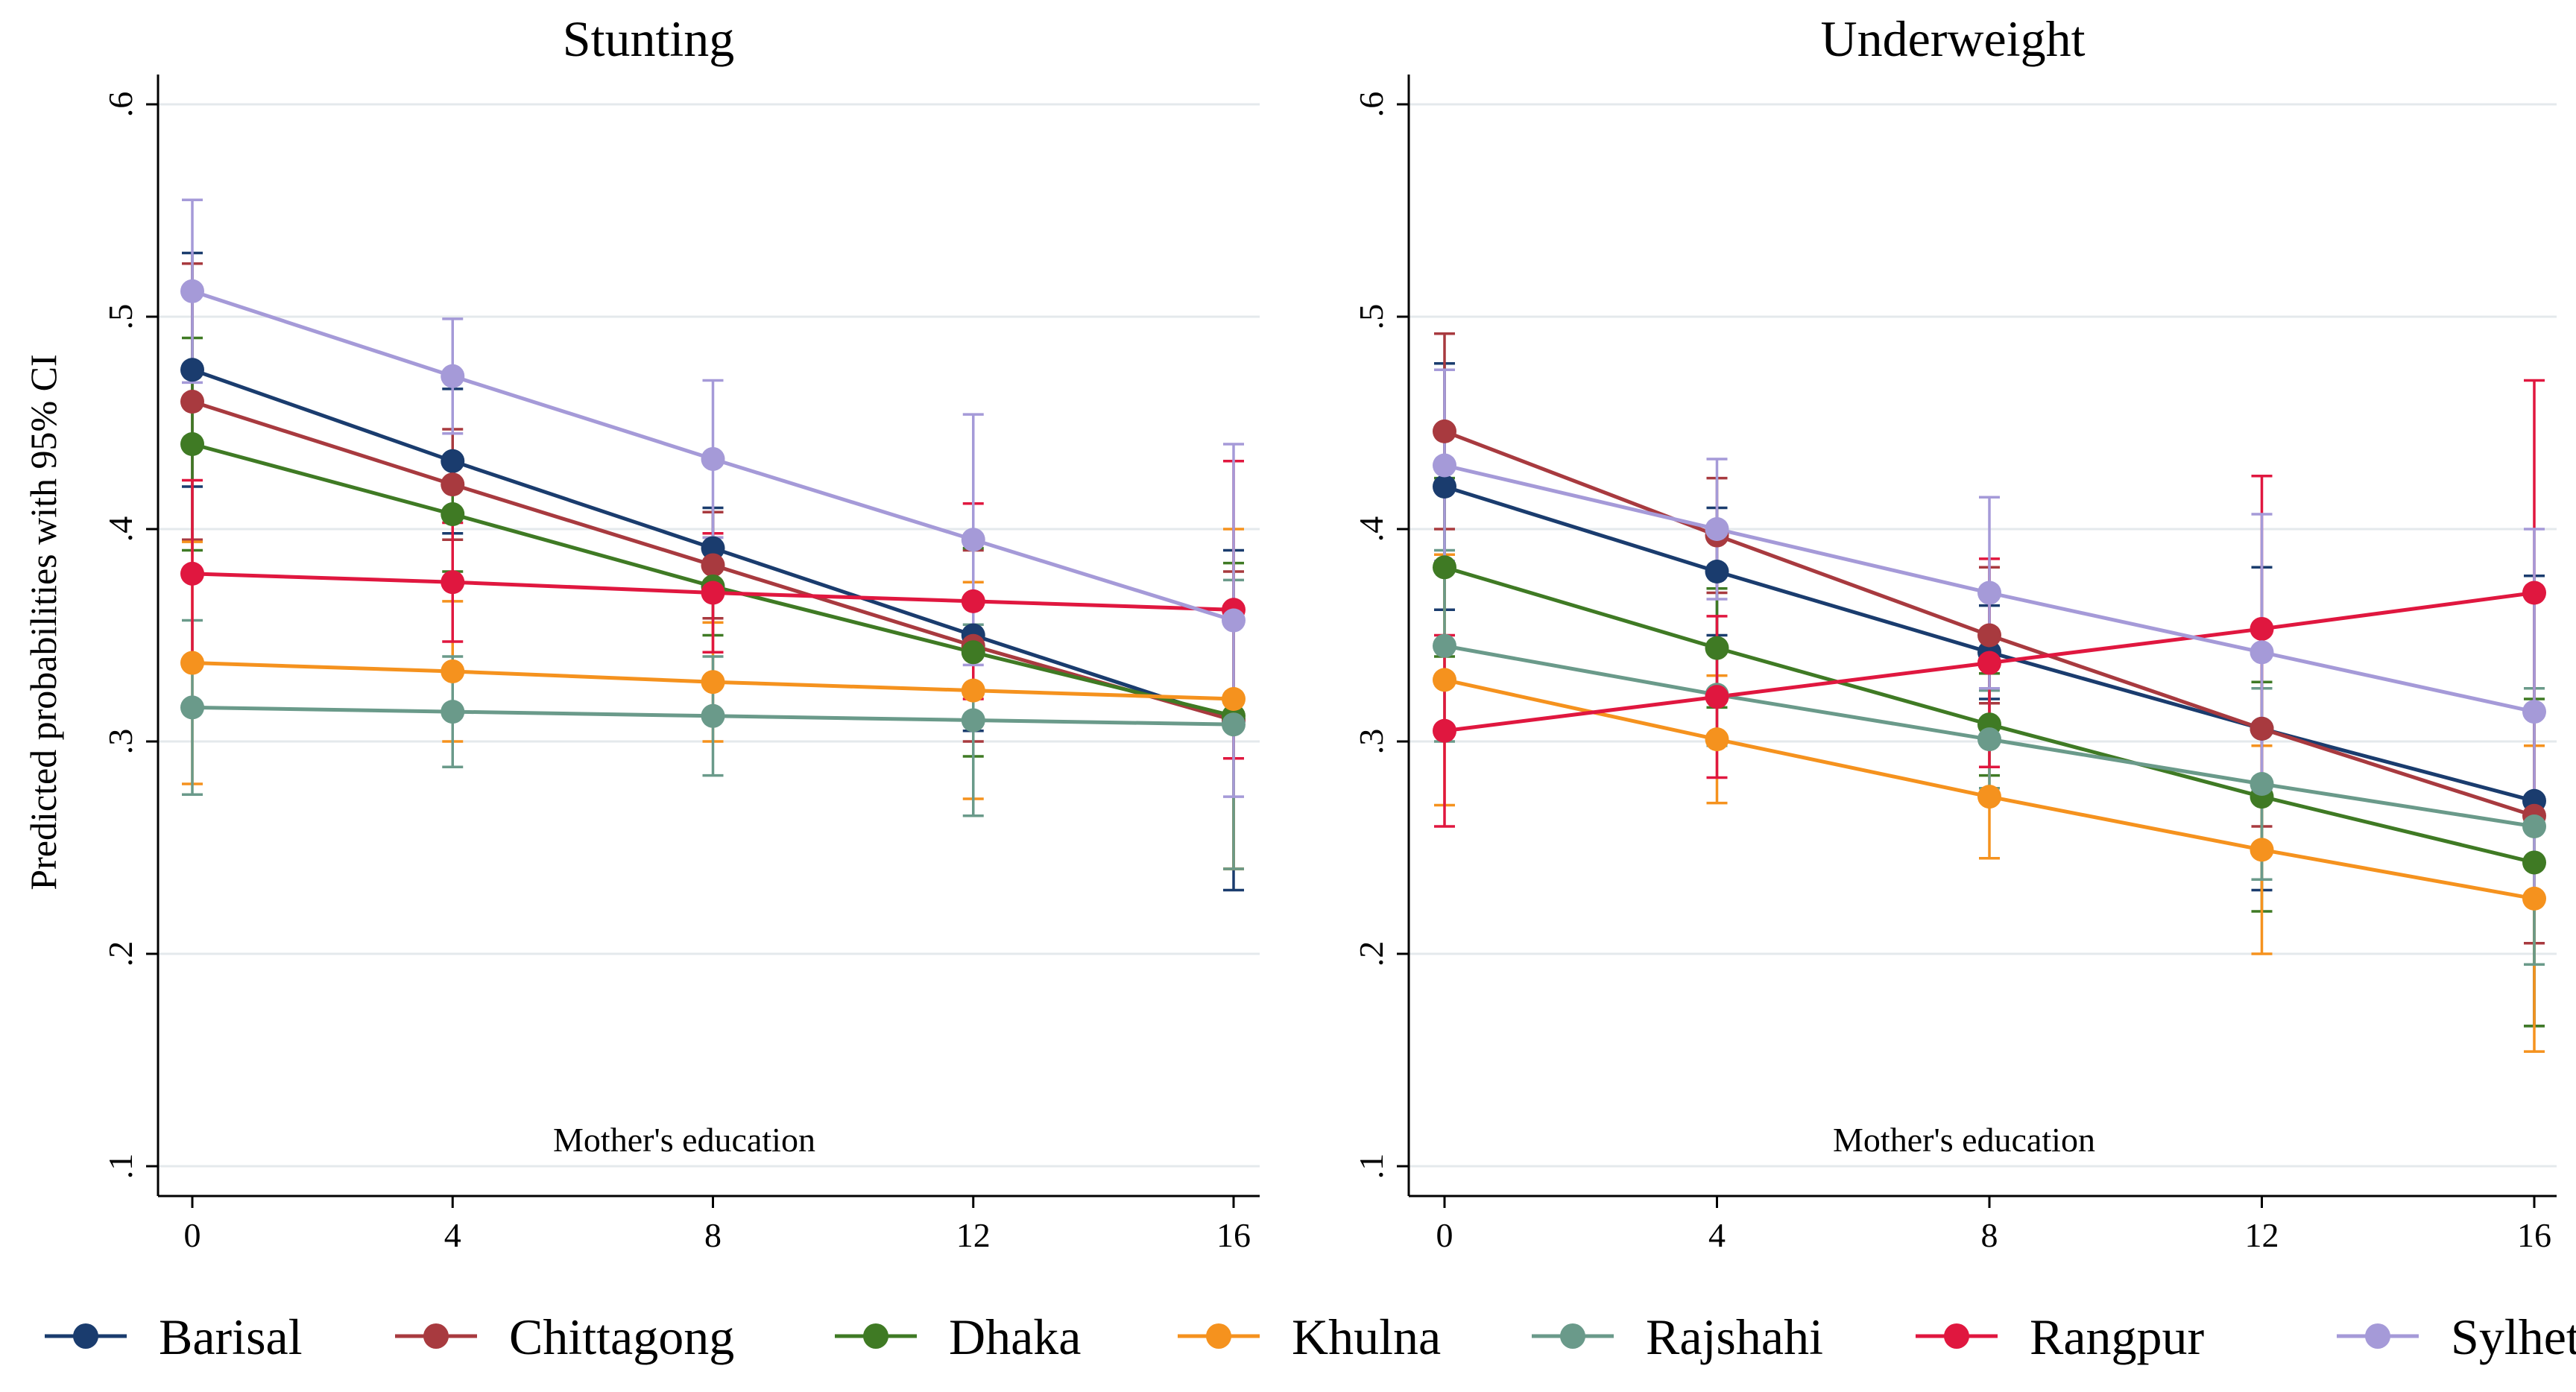 This screenshot has width=2576, height=1392. What do you see at coordinates (1956, 1336) in the screenshot?
I see `legend-marker-rangpur` at bounding box center [1956, 1336].